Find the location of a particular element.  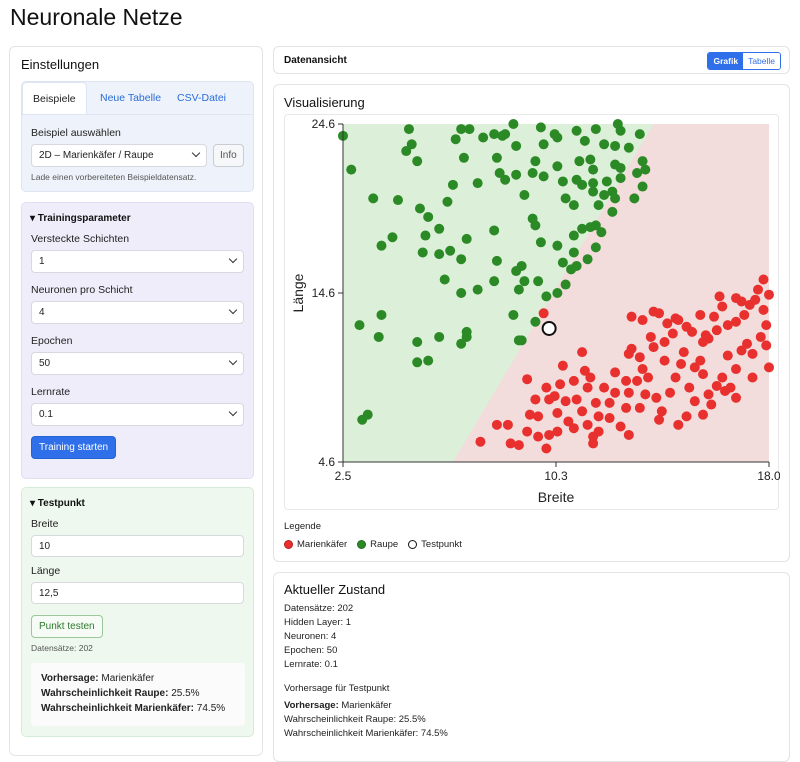

y-axis-label: Länge is located at coordinates (298, 292).